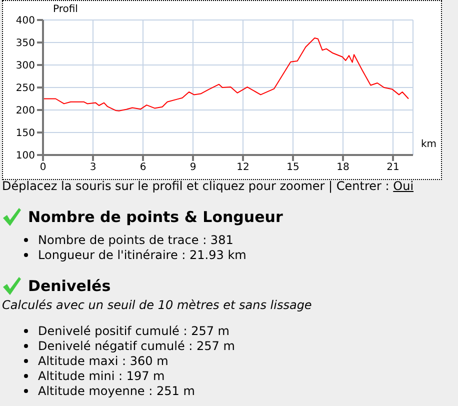  I want to click on x-tick-label: 0, so click(43, 168).